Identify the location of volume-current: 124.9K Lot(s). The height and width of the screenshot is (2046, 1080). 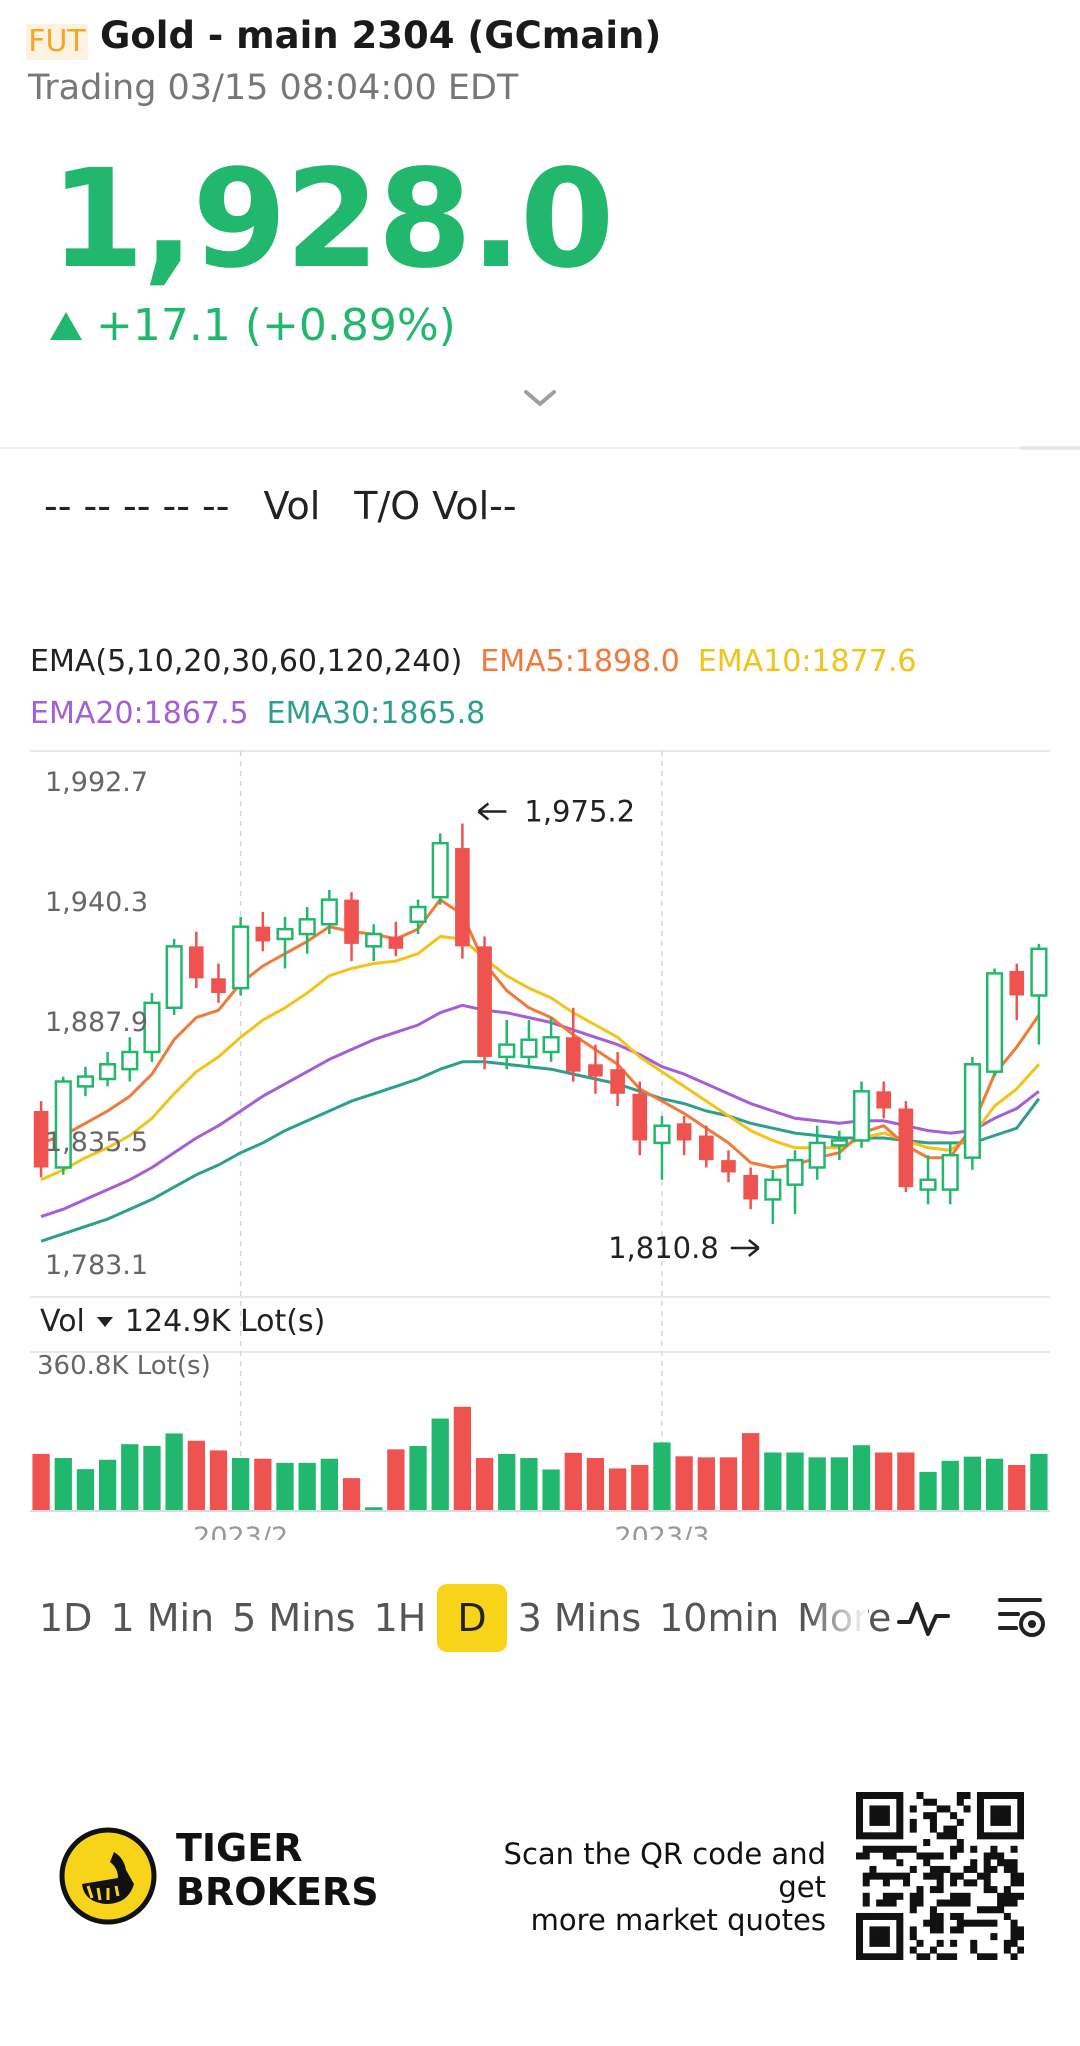
(225, 1321).